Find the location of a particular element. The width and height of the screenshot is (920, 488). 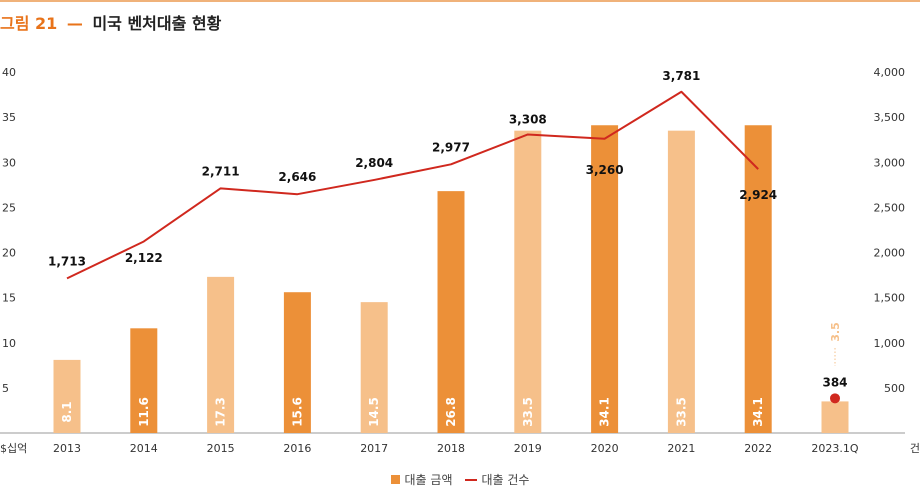

right-axis-tick: 3,500 is located at coordinates (890, 117).